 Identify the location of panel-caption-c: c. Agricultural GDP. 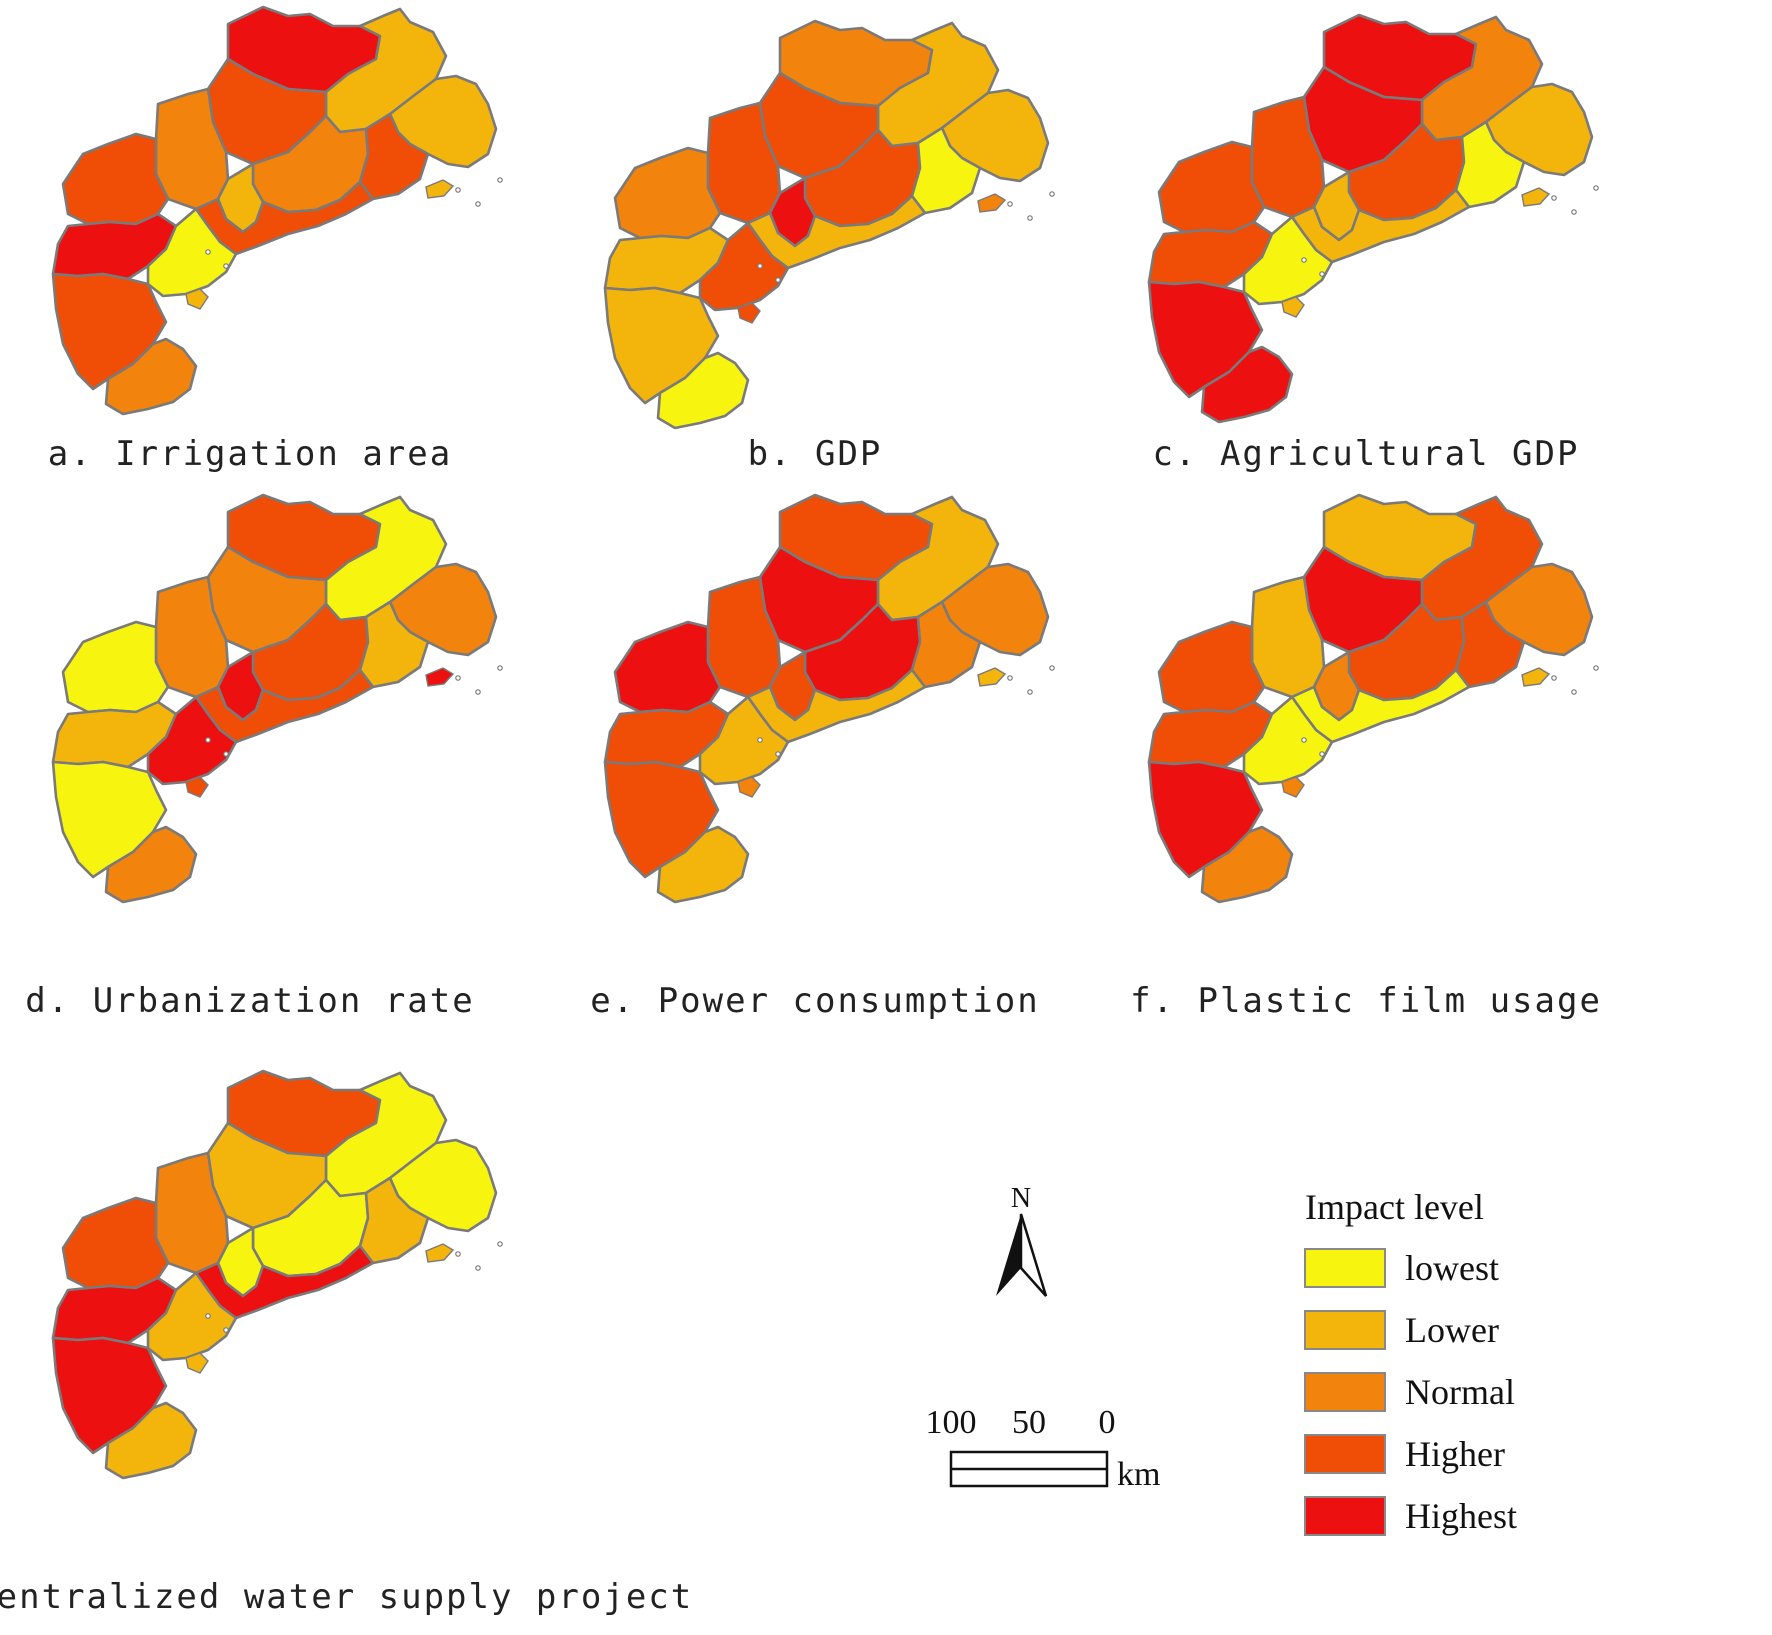
(1366, 454).